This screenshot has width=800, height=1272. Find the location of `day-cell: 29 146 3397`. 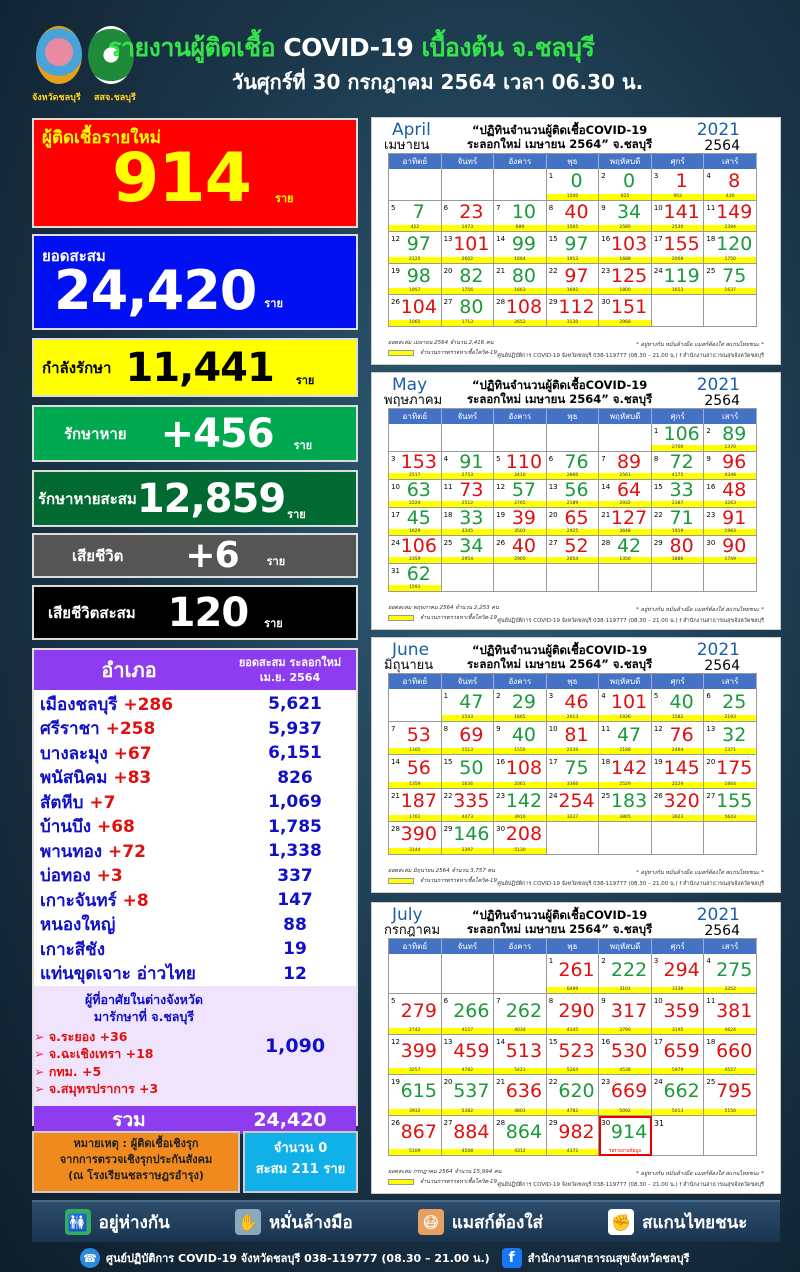

day-cell: 29 146 3397 is located at coordinates (468, 838).